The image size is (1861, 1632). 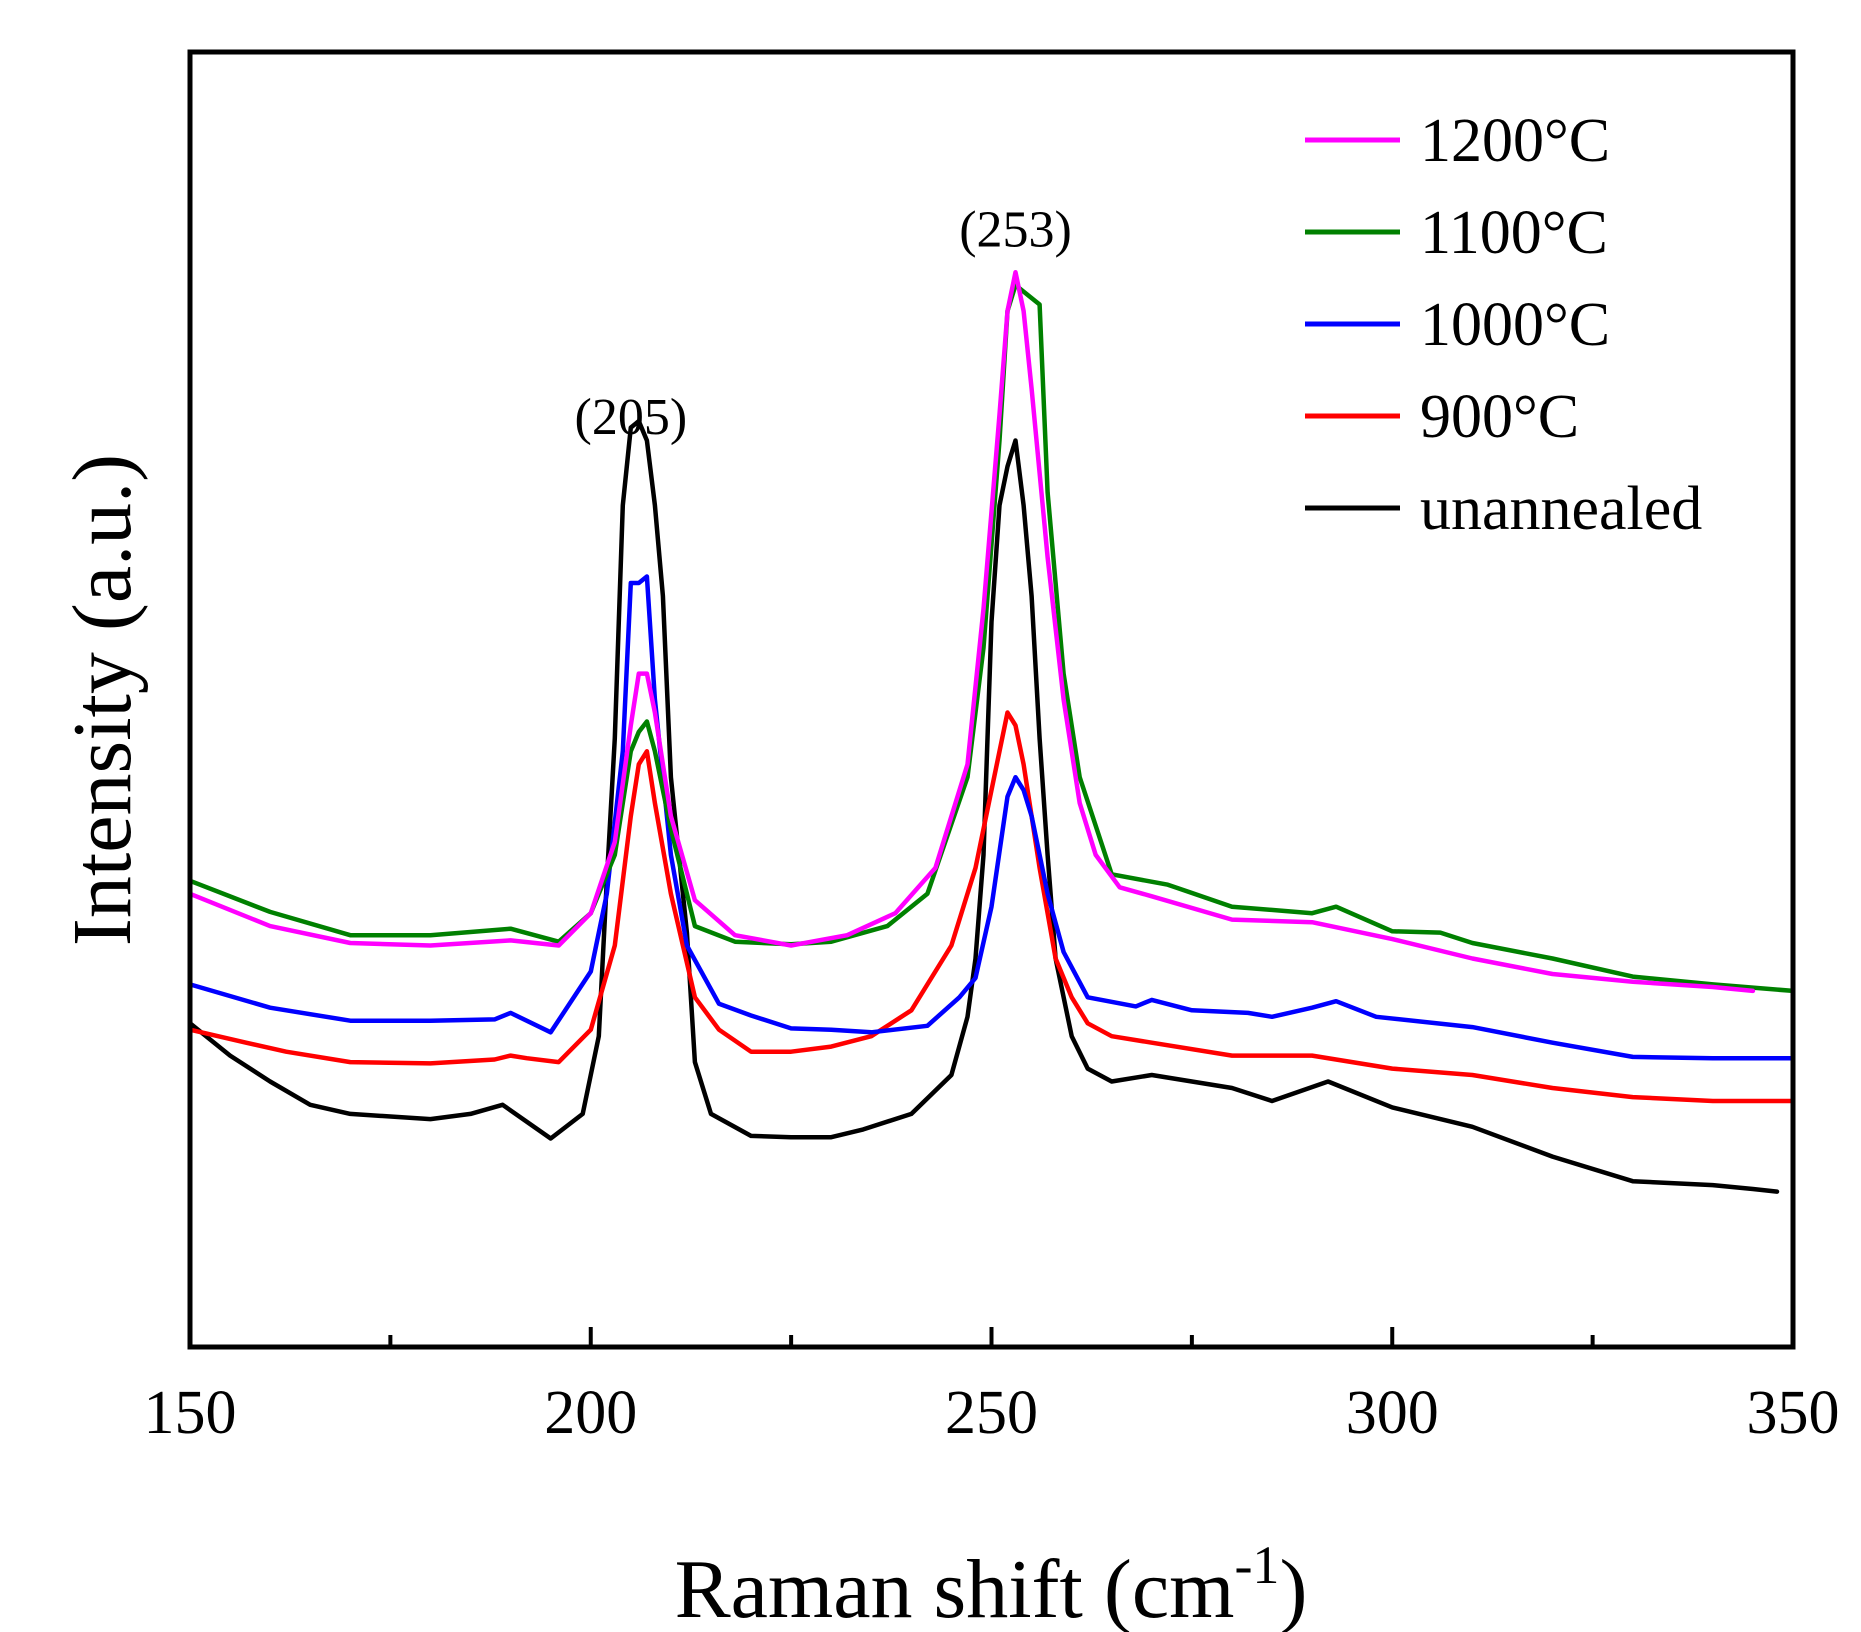 I want to click on x-tick-label: 150, so click(x=190, y=1413).